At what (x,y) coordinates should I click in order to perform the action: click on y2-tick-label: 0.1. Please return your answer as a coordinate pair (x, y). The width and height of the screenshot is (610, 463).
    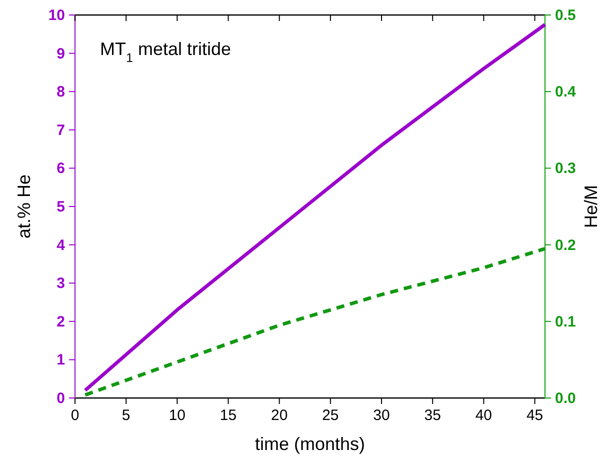
    Looking at the image, I should click on (565, 321).